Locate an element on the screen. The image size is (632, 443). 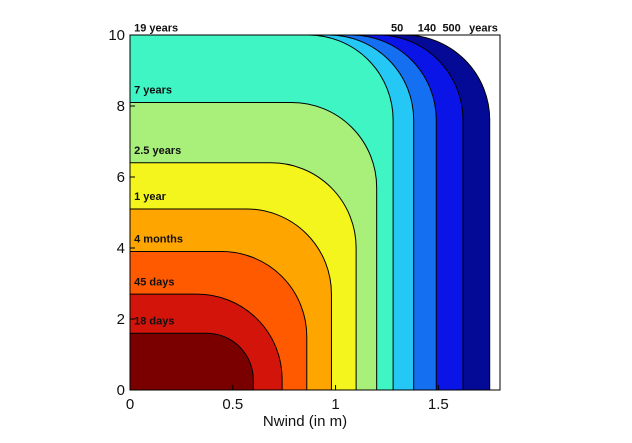
contour-label-50: 50 is located at coordinates (397, 28).